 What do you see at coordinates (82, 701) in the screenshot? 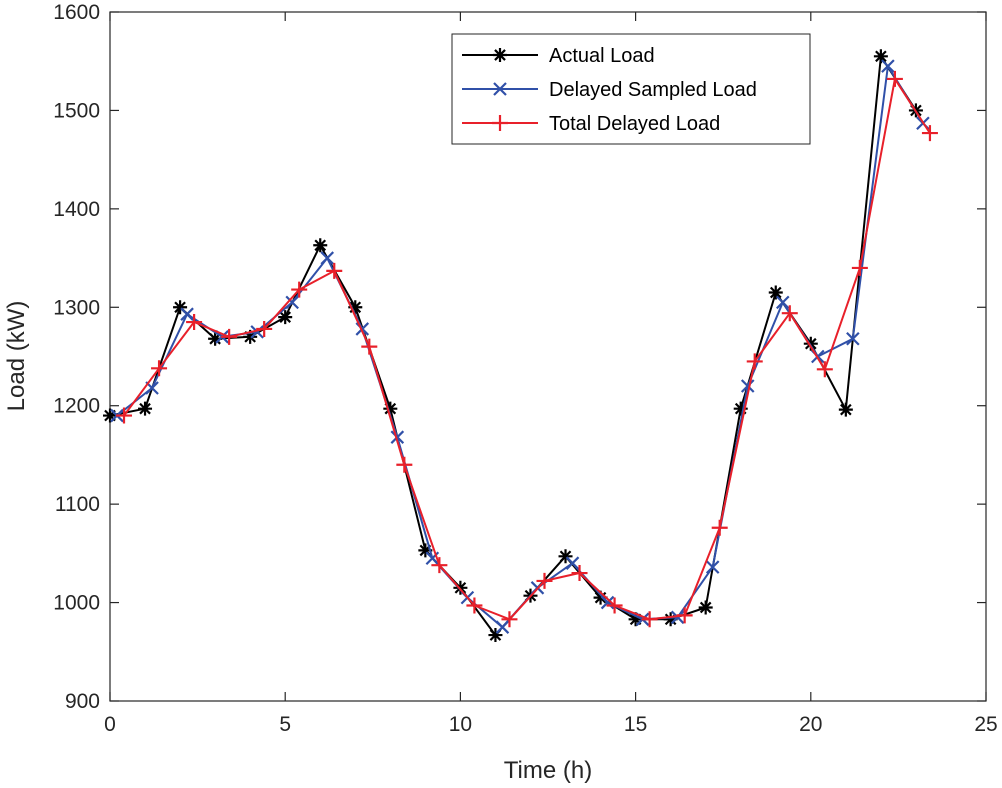
I see `y-tick-label: 900` at bounding box center [82, 701].